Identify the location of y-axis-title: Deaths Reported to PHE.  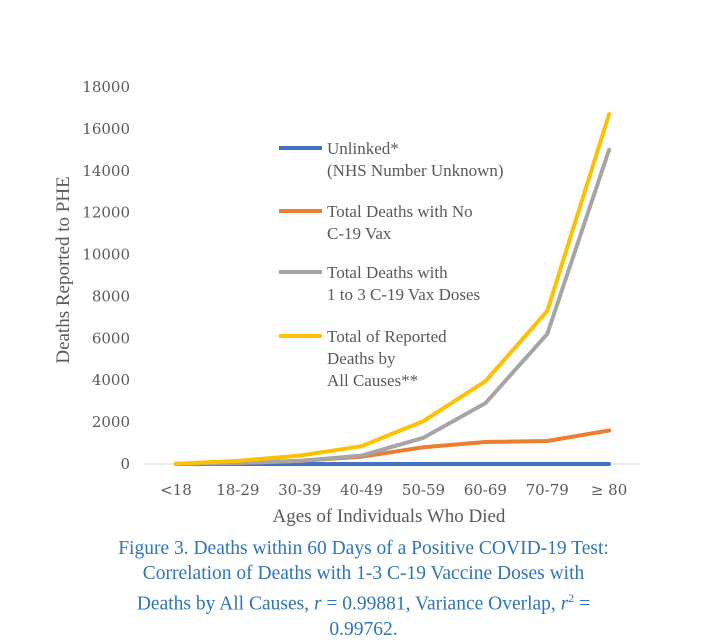
(63, 269).